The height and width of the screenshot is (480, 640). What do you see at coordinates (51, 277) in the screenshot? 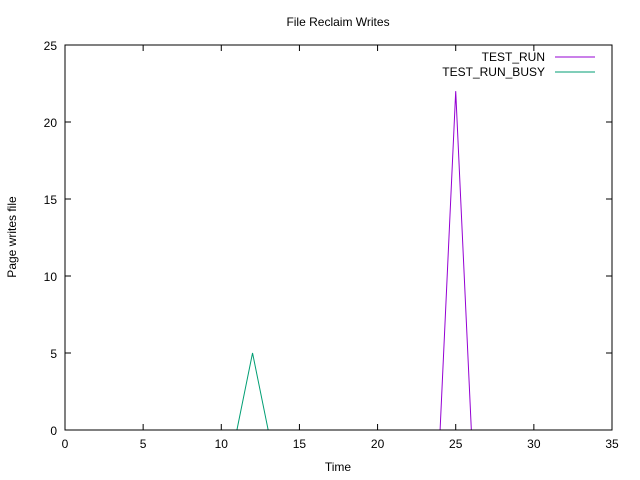
I see `y-tick-label: 10` at bounding box center [51, 277].